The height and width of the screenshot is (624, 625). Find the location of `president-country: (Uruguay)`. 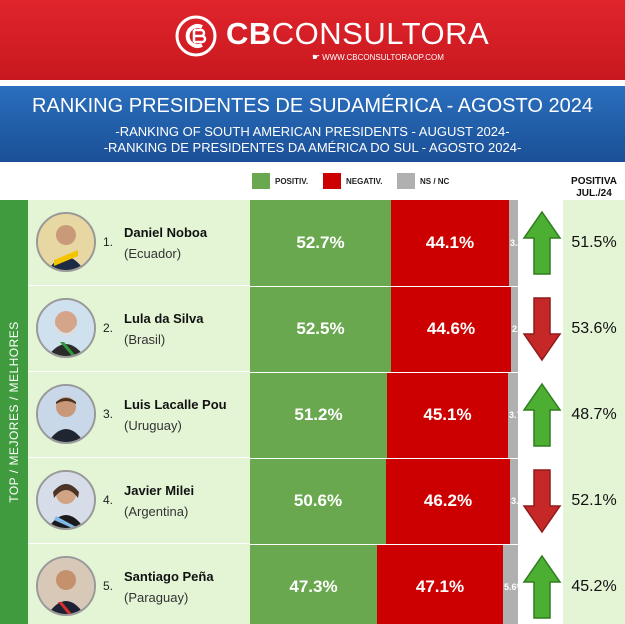

president-country: (Uruguay) is located at coordinates (153, 425).